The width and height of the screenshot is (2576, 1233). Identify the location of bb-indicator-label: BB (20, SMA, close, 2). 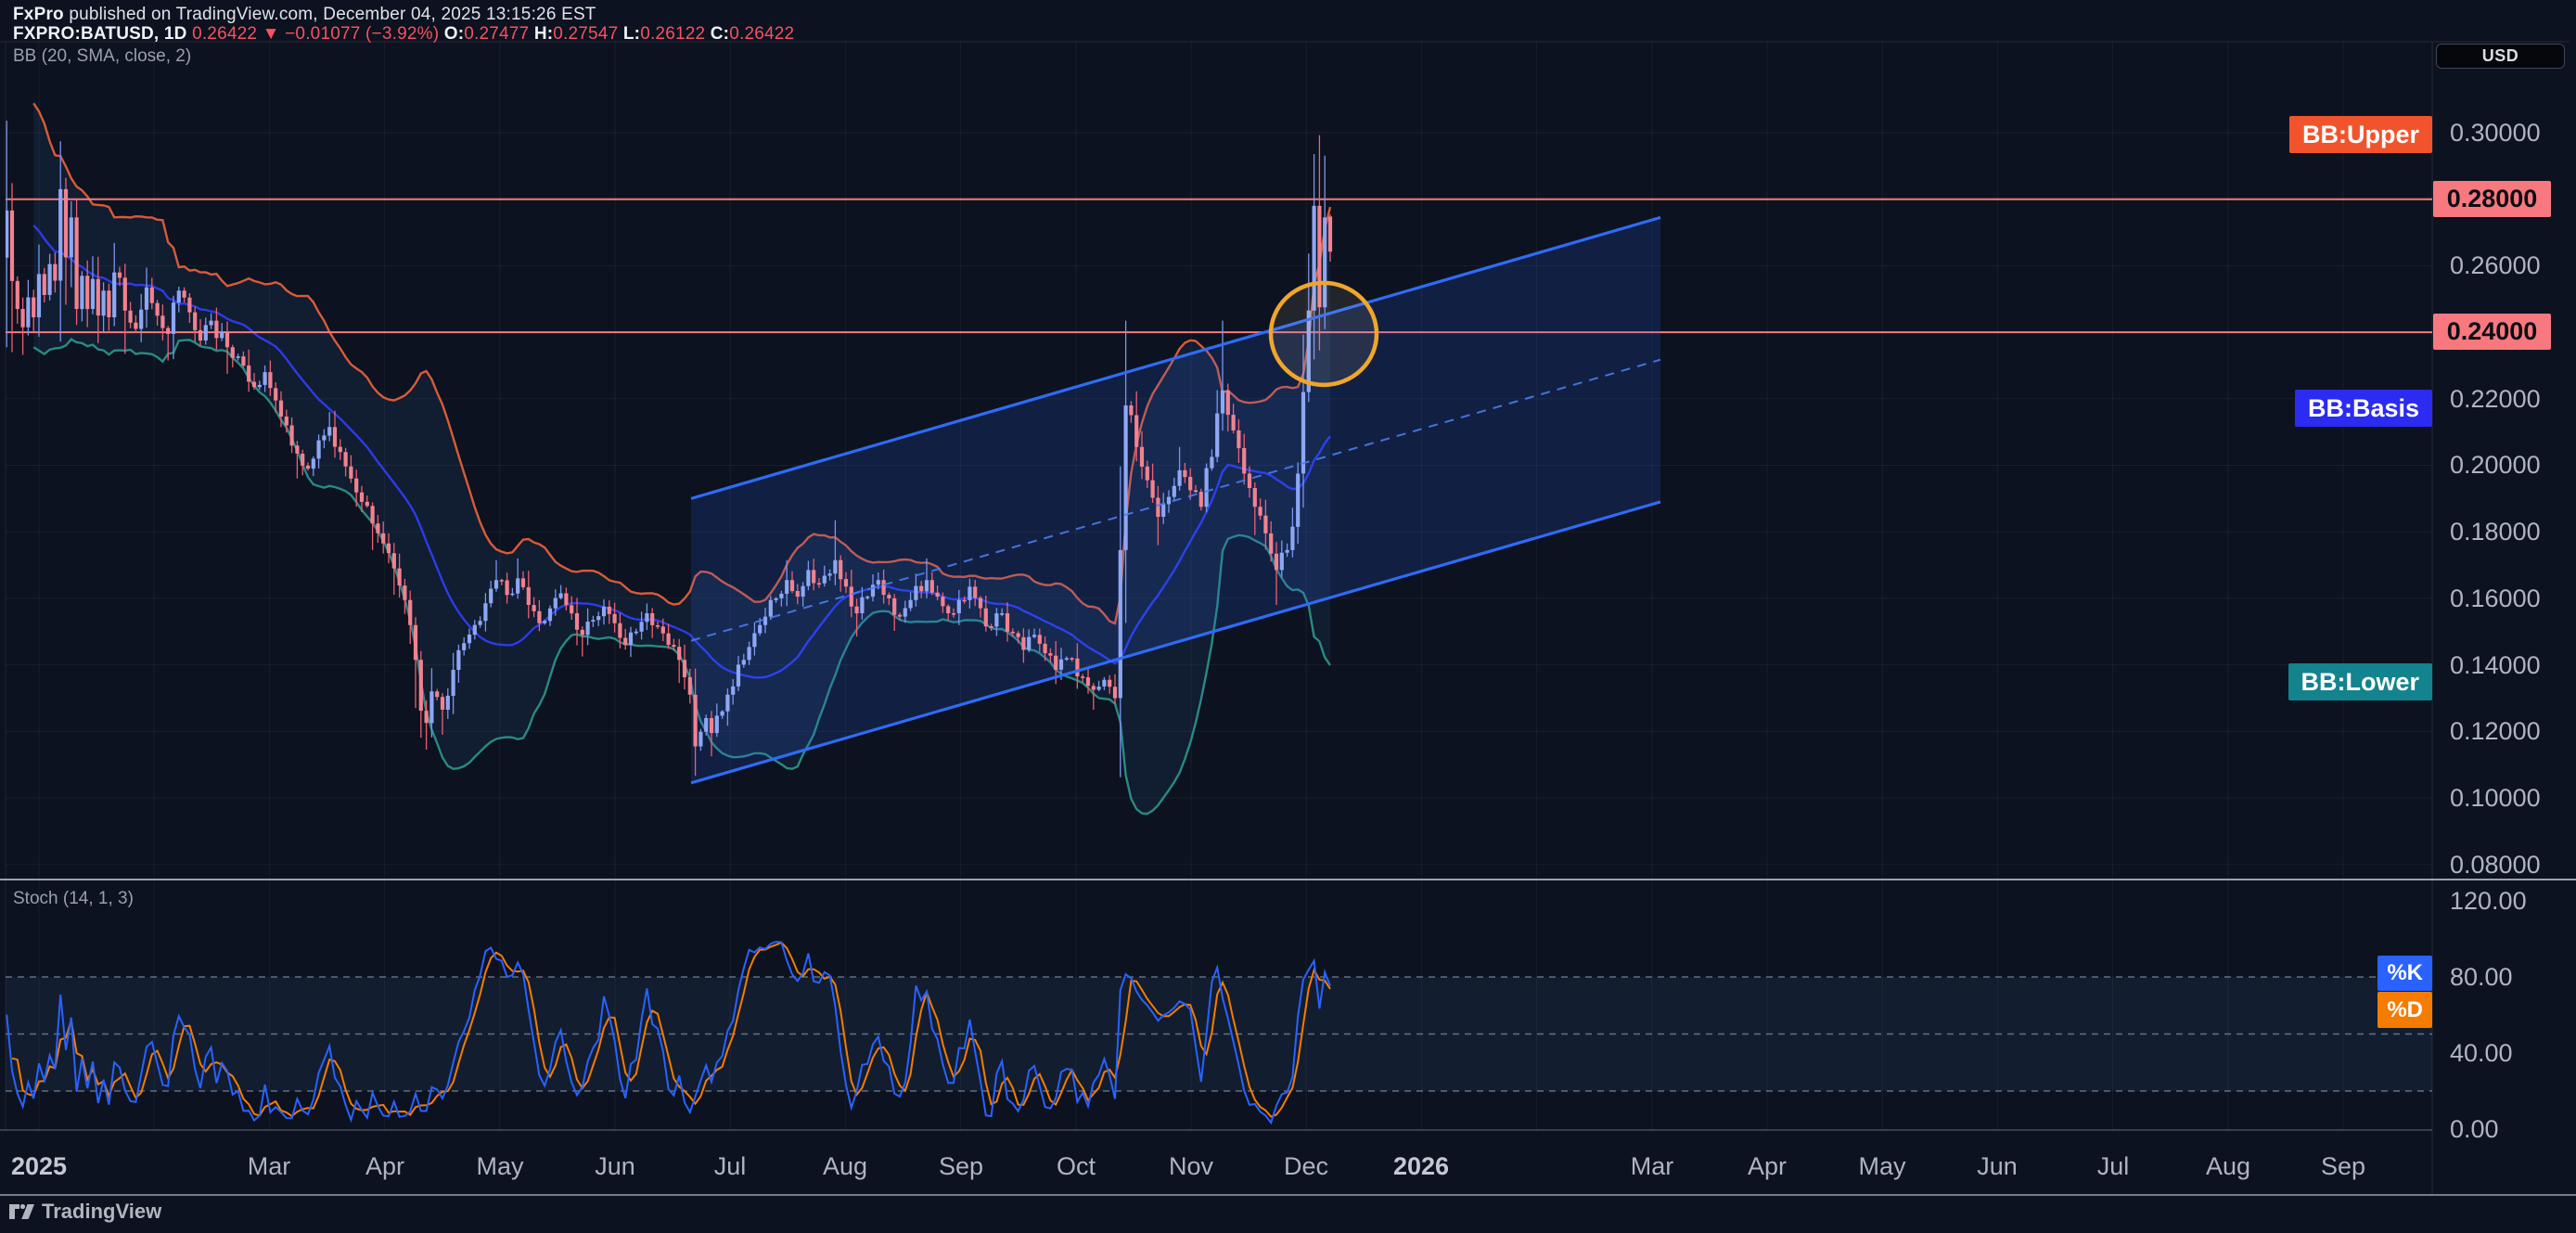
(102, 56).